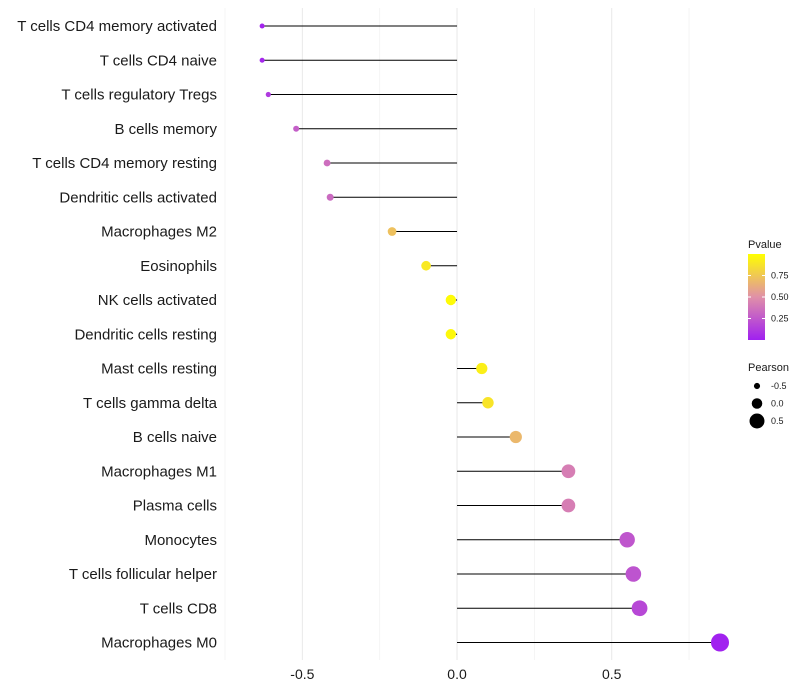  Describe the element at coordinates (138, 197) in the screenshot. I see `category-label: Dendritic cells activated` at that location.